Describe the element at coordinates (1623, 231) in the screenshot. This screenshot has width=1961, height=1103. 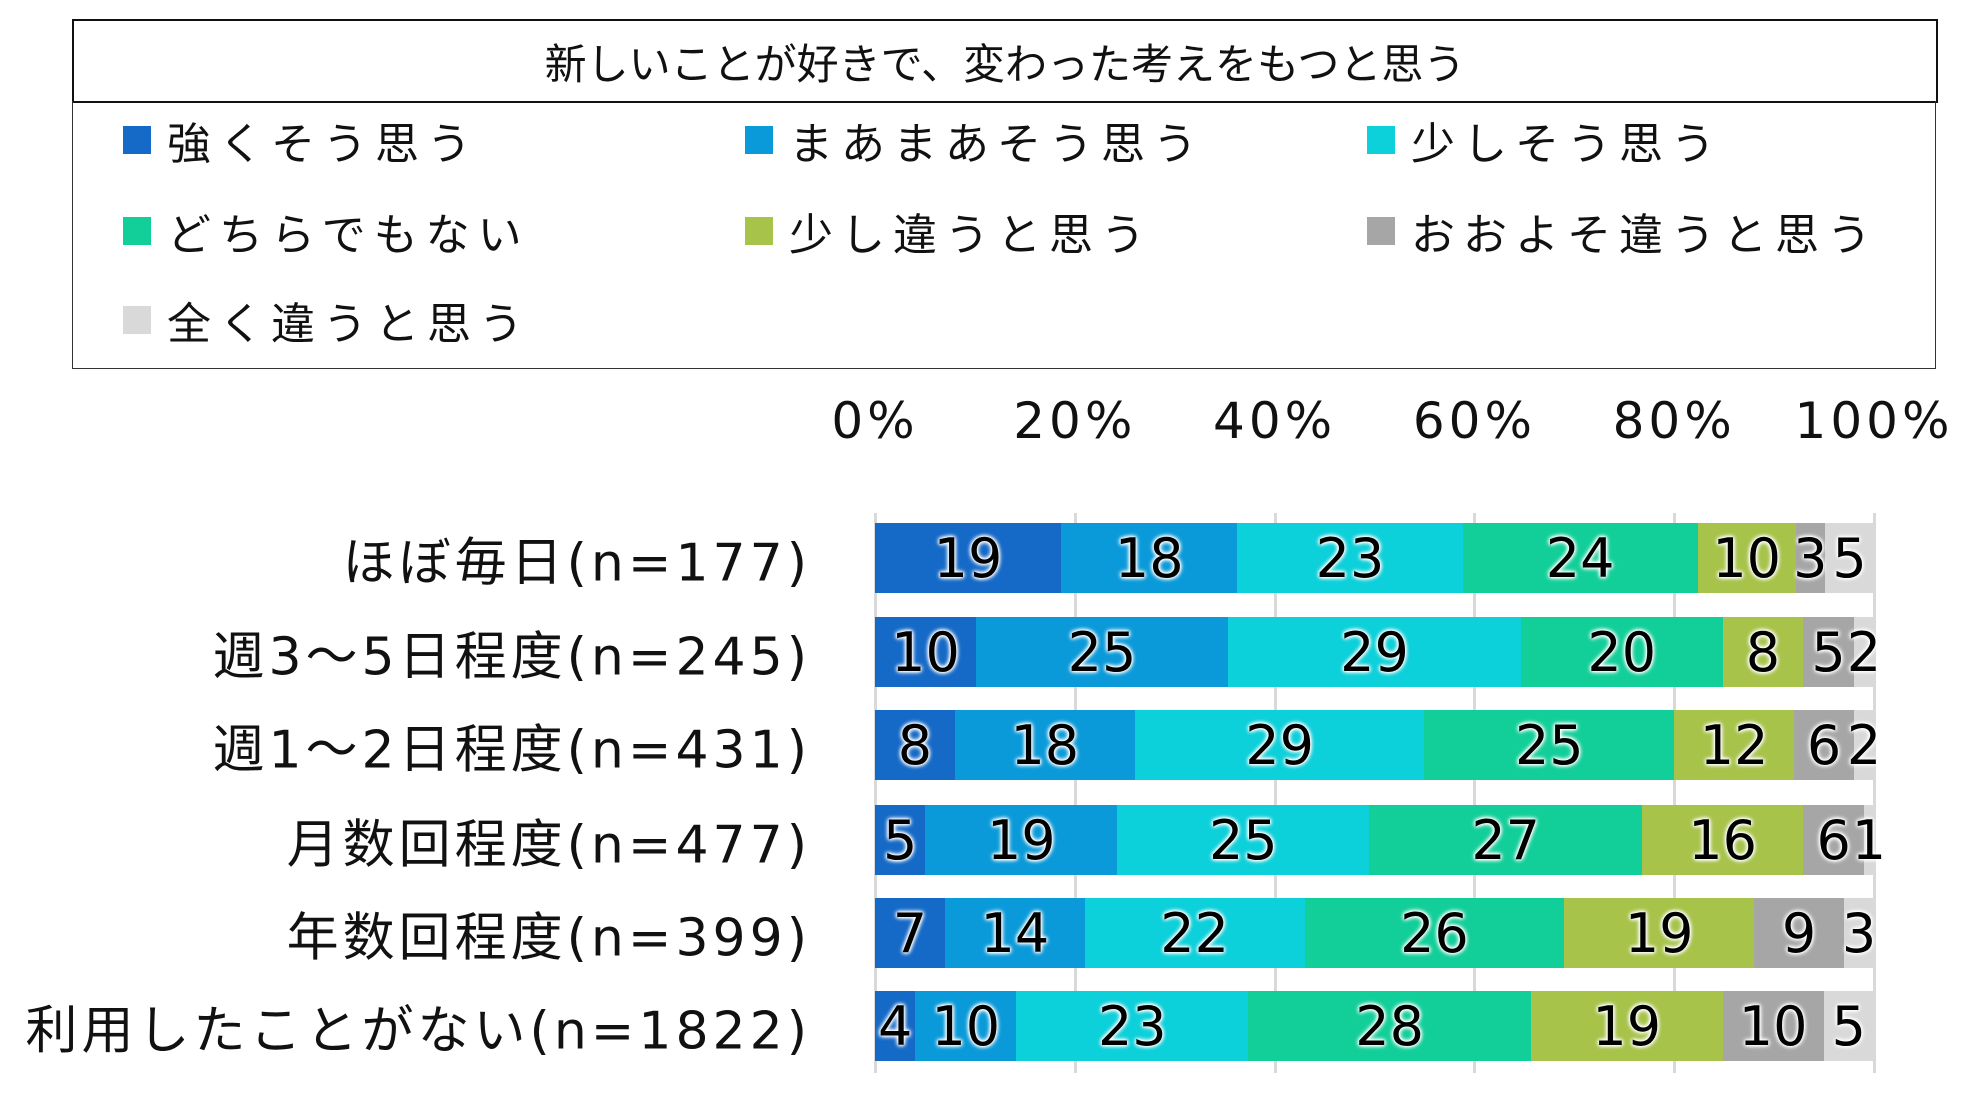
I see `legend-item: おおよそ違うと思う` at that location.